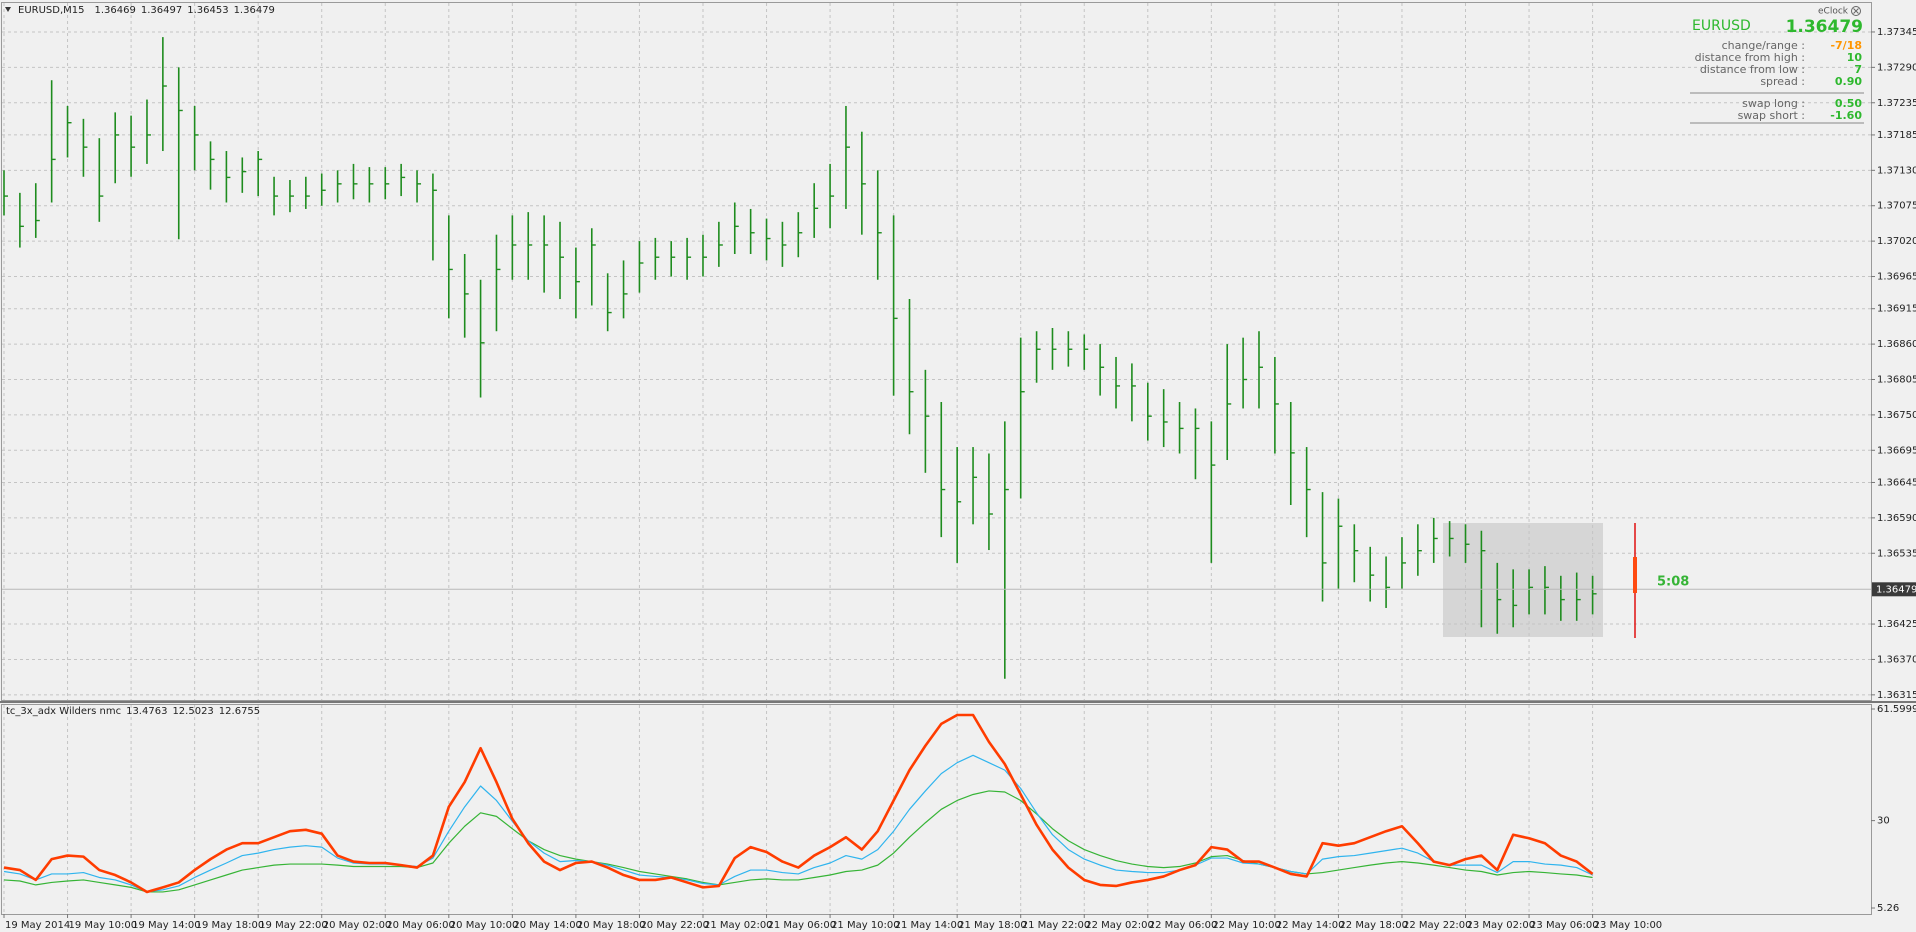 This screenshot has height=932, width=1916. What do you see at coordinates (1750, 57) in the screenshot?
I see `panel-row-label: distance from high :` at bounding box center [1750, 57].